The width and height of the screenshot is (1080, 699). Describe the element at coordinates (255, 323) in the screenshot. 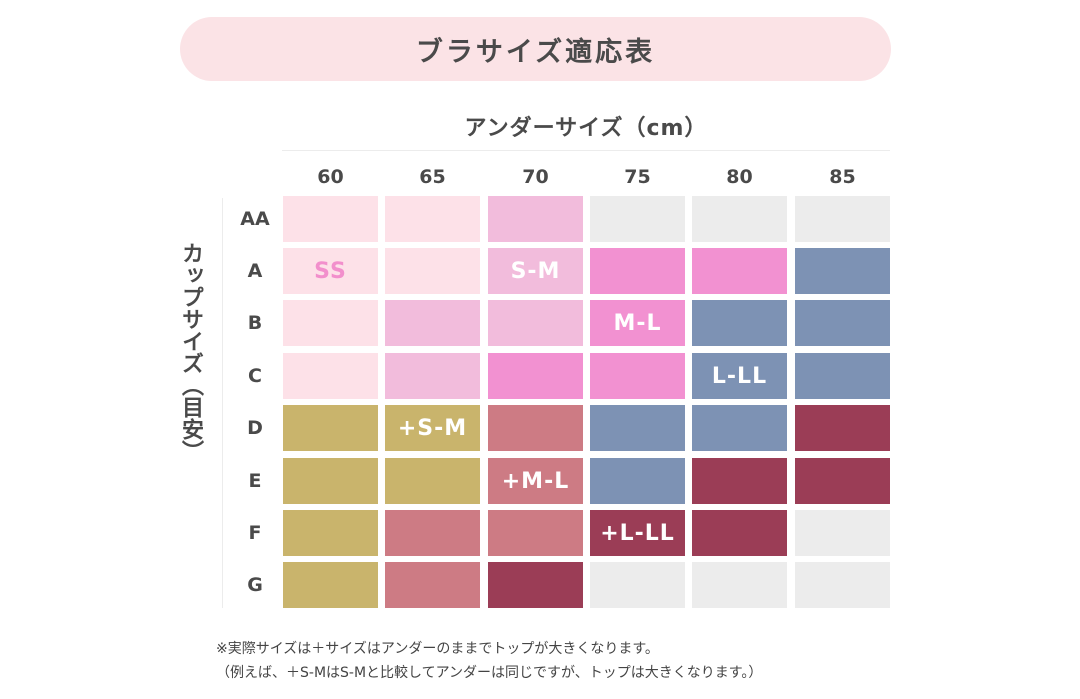

I see `cup-size-header: B` at that location.